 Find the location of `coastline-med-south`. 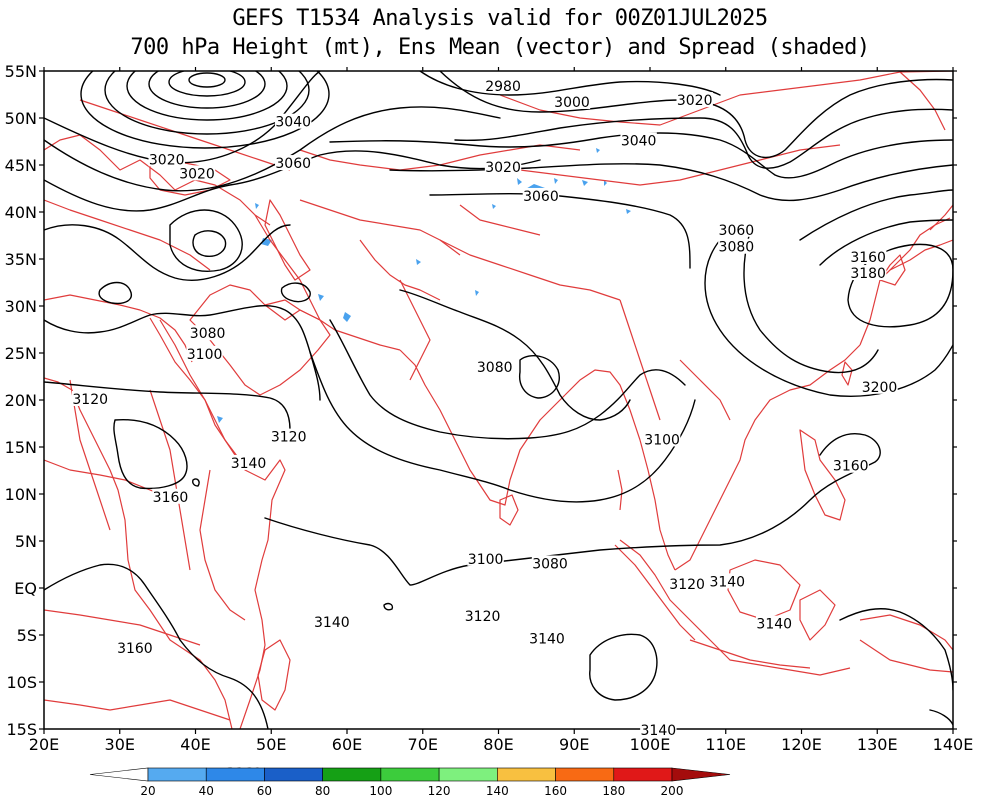

coastline-med-south is located at coordinates (118, 328).